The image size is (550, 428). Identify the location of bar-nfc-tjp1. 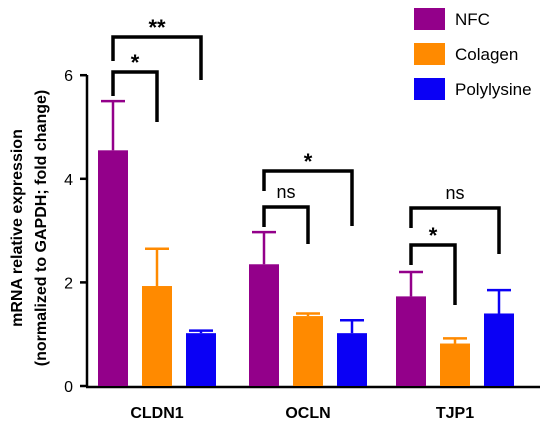
(411, 341).